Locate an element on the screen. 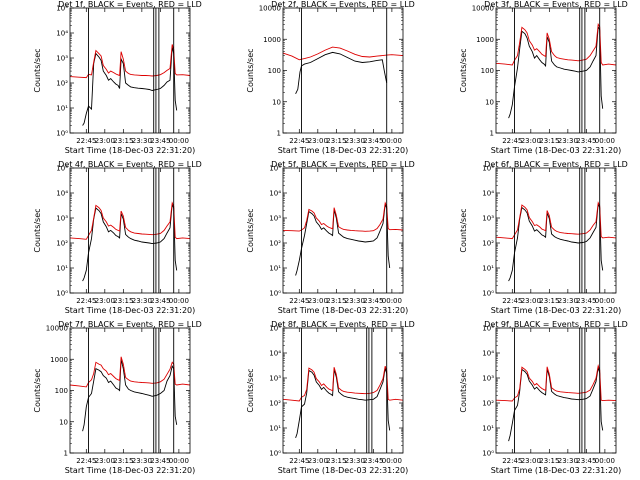 This screenshot has height=480, width=640. panel-title: Det 2f, BLACK = Events, RED = LLD is located at coordinates (343, 4).